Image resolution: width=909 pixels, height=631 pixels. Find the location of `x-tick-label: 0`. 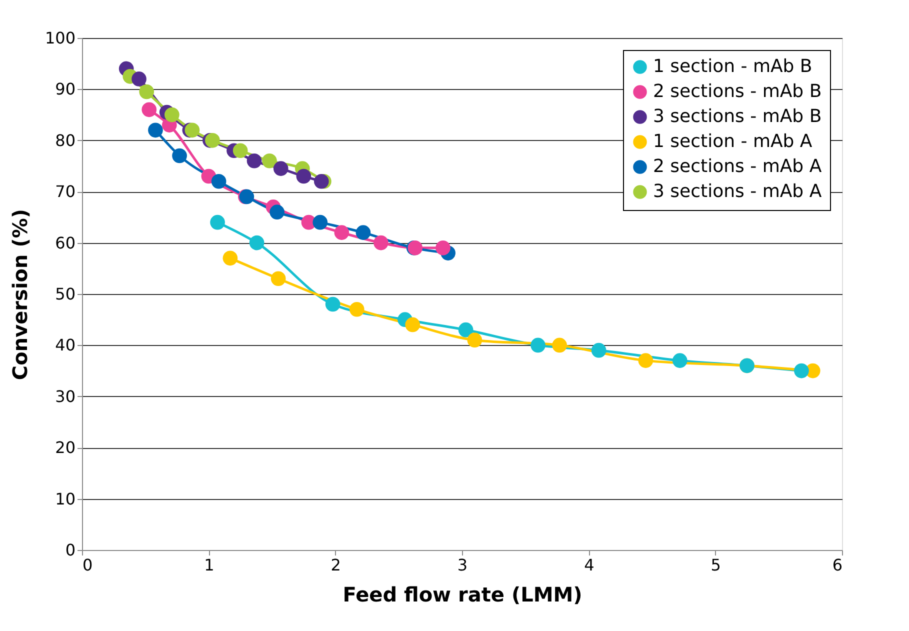

x-tick-label: 0 is located at coordinates (87, 565).